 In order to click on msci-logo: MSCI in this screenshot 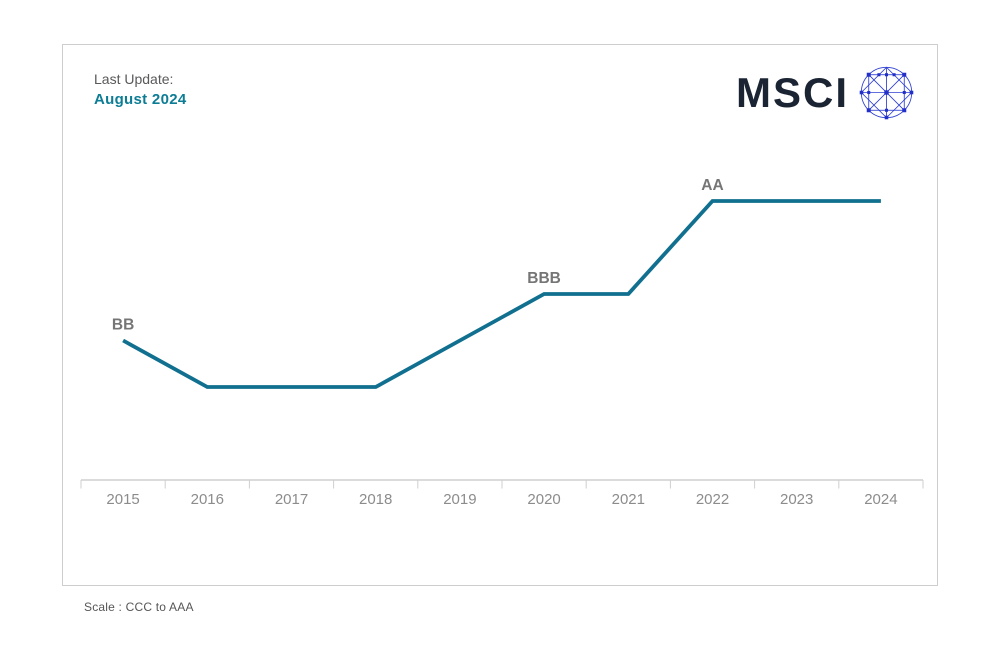, I will do `click(825, 92)`.